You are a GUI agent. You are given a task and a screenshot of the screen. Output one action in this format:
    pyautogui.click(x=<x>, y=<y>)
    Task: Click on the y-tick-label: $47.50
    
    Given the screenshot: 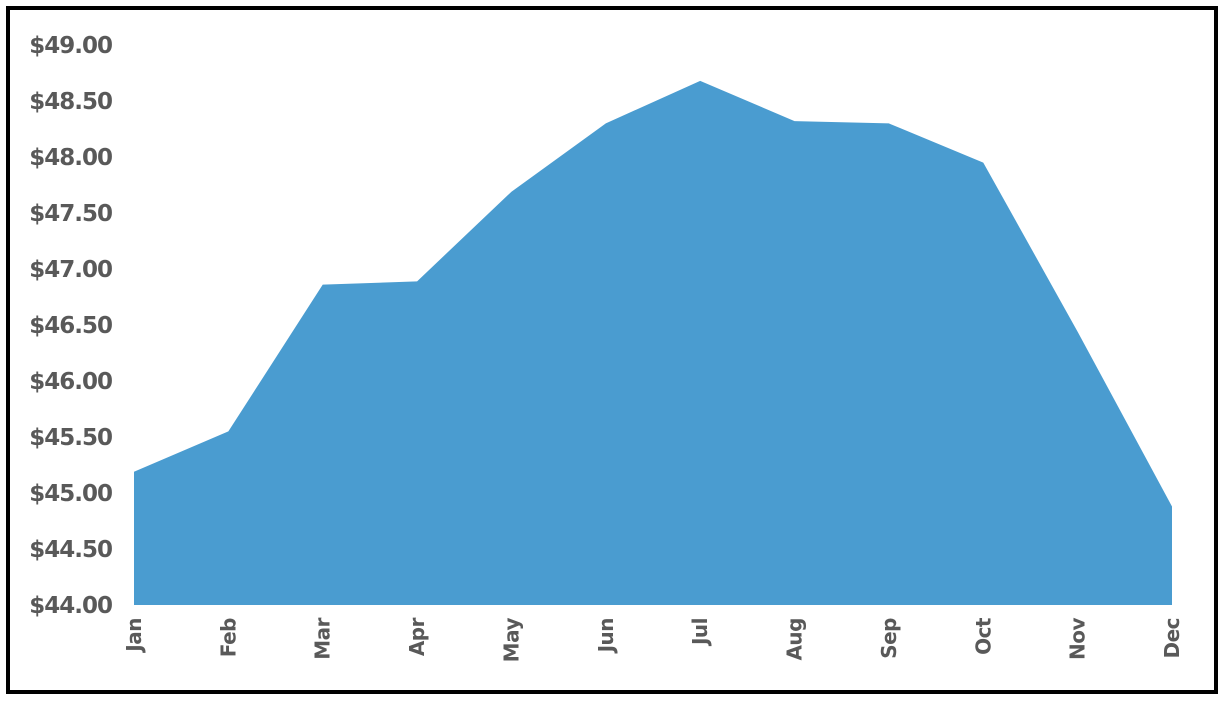 What is the action you would take?
    pyautogui.click(x=70, y=214)
    